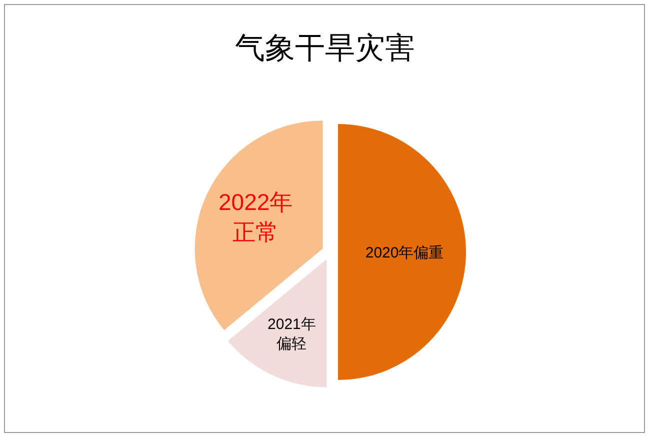 This screenshot has height=438, width=650. What do you see at coordinates (404, 253) in the screenshot?
I see `slice-label: 2020年偏重` at bounding box center [404, 253].